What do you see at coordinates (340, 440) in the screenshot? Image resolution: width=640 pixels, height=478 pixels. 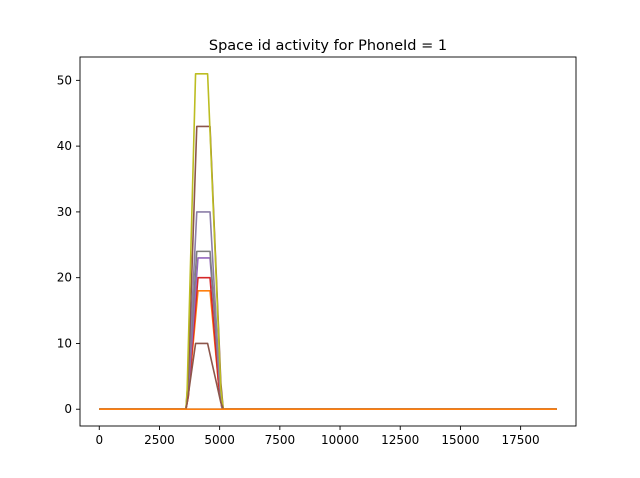 I see `x-tick-label-10000: 10000` at bounding box center [340, 440].